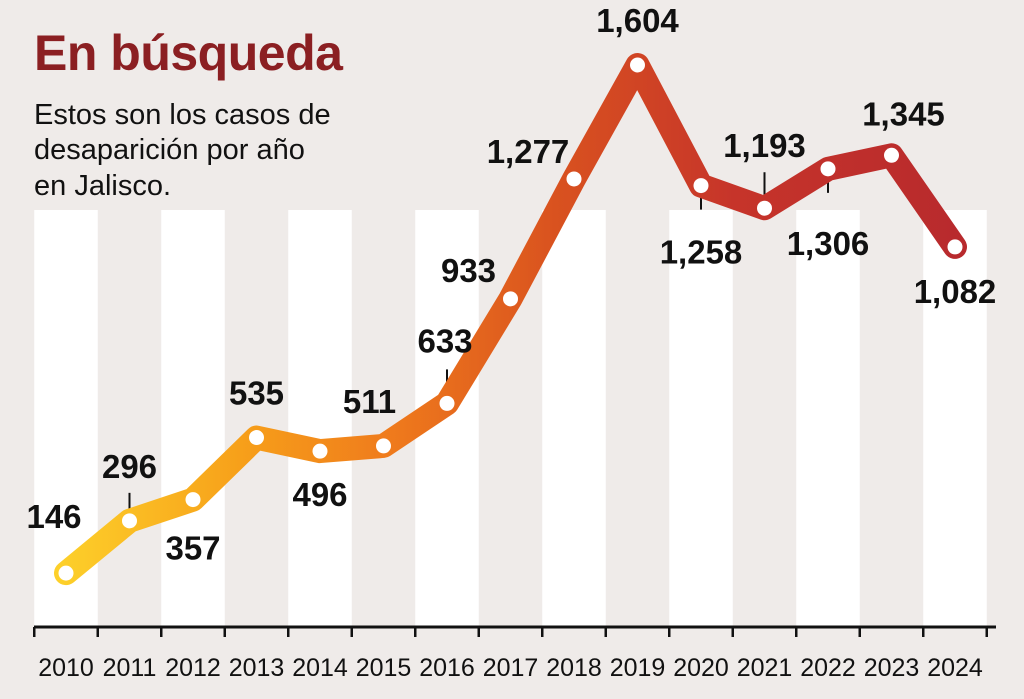 The width and height of the screenshot is (1024, 699). I want to click on data-label: 1,193, so click(764, 145).